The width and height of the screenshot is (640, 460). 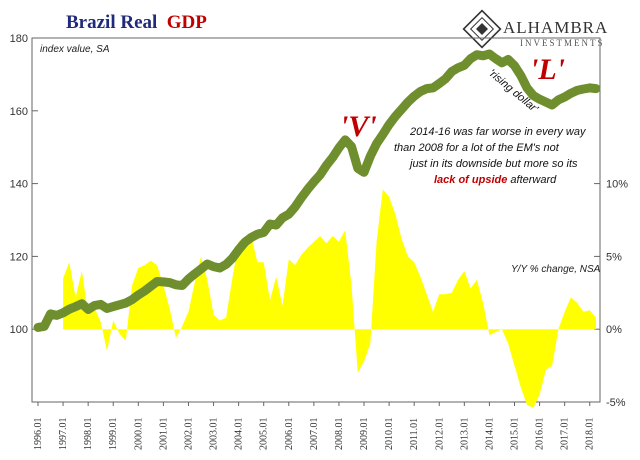 I want to click on x-tick-label: 2002.01, so click(x=188, y=434).